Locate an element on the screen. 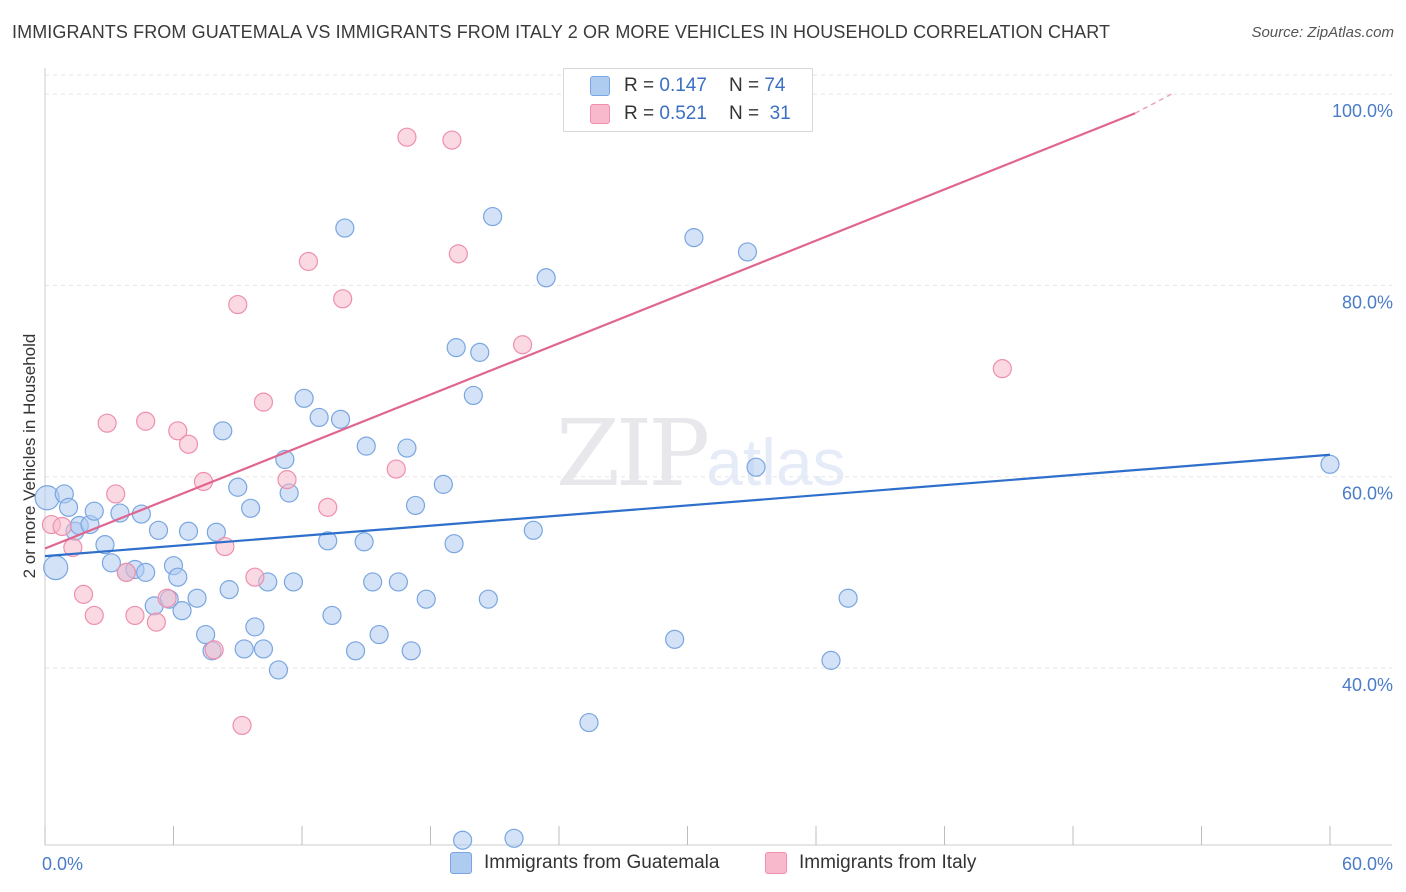 The height and width of the screenshot is (892, 1406). legend-row-italy: R = 0.521 N = 31 is located at coordinates (690, 114).